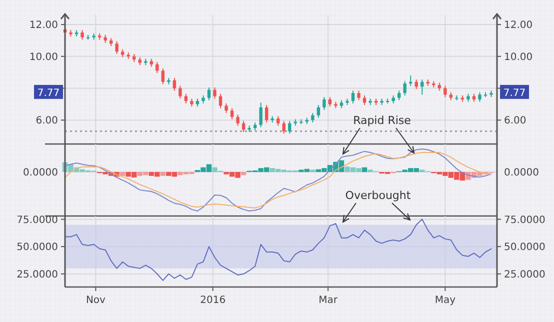 This screenshot has width=554, height=322. What do you see at coordinates (378, 195) in the screenshot?
I see `annotation: Overbought` at bounding box center [378, 195].